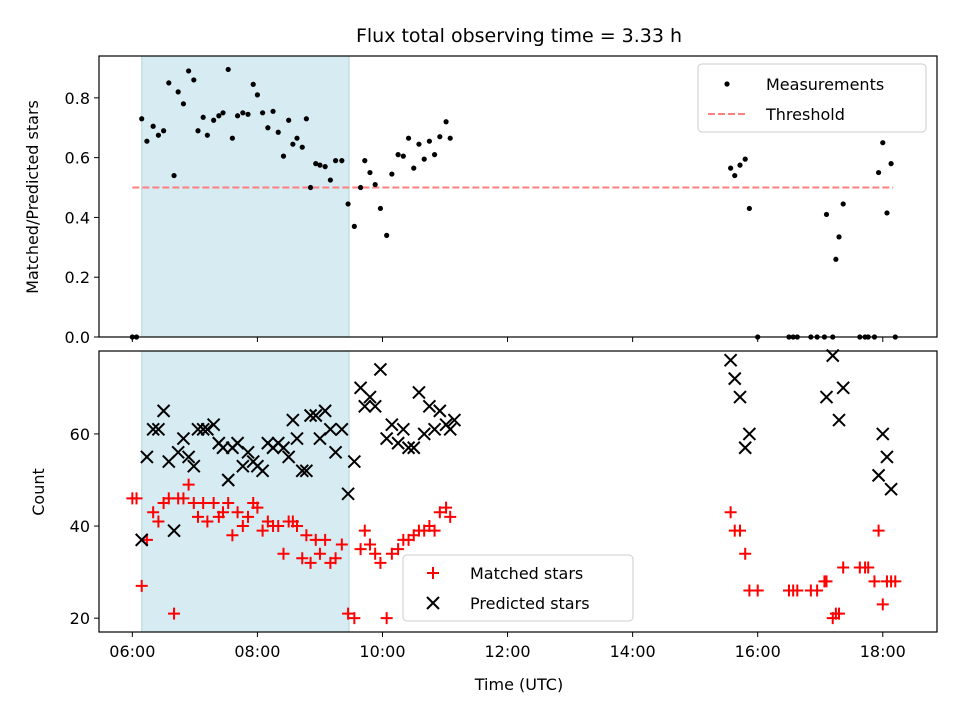 This screenshot has height=720, width=960. What do you see at coordinates (80, 618) in the screenshot?
I see `y-tick-label: 20` at bounding box center [80, 618].